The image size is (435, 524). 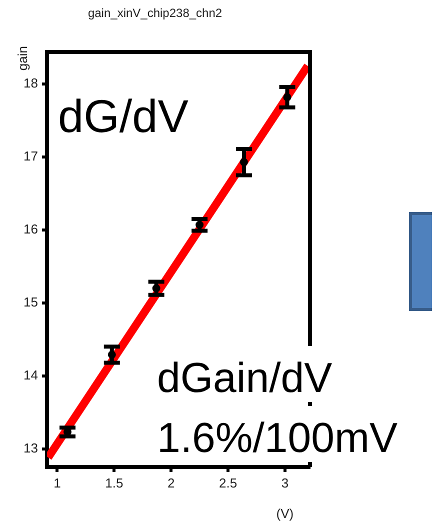 What do you see at coordinates (114, 482) in the screenshot?
I see `x-tick-label: 1.5` at bounding box center [114, 482].